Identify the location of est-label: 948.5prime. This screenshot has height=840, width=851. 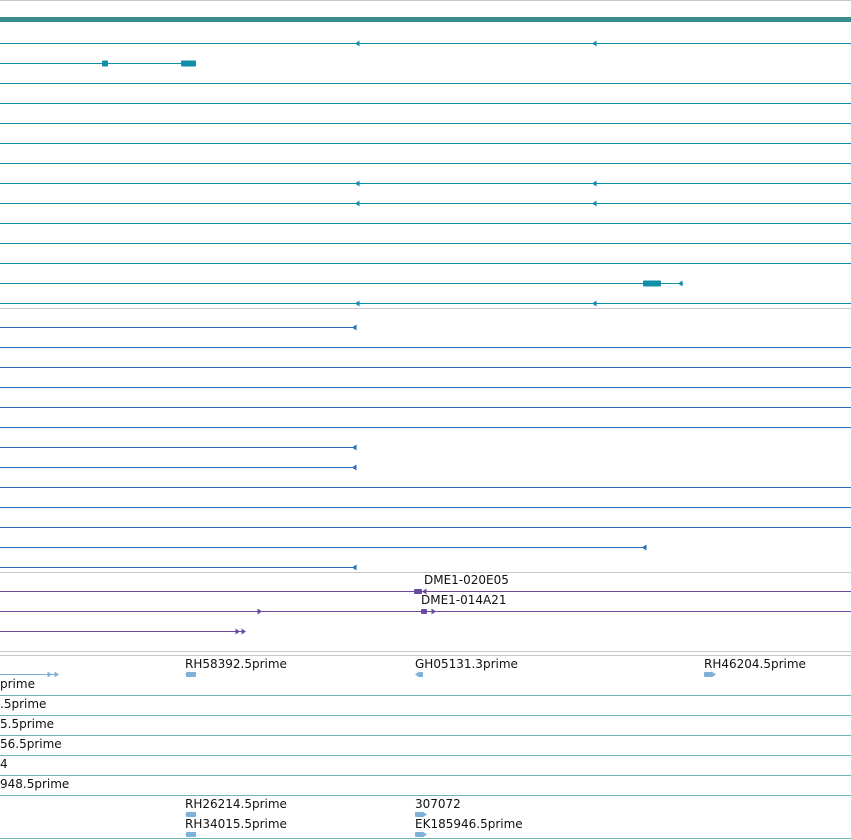
(35, 784).